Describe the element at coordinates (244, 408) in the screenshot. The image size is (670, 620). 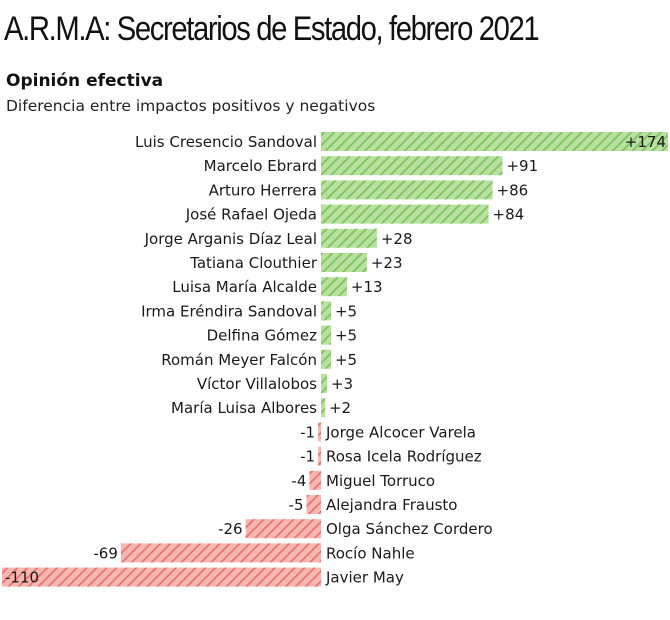
I see `category-label-11: María Luisa Albores` at that location.